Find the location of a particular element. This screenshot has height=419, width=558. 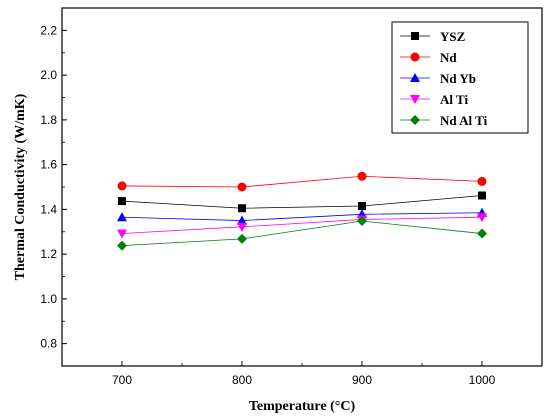

y-tick-label: 1.4 is located at coordinates (48, 209).